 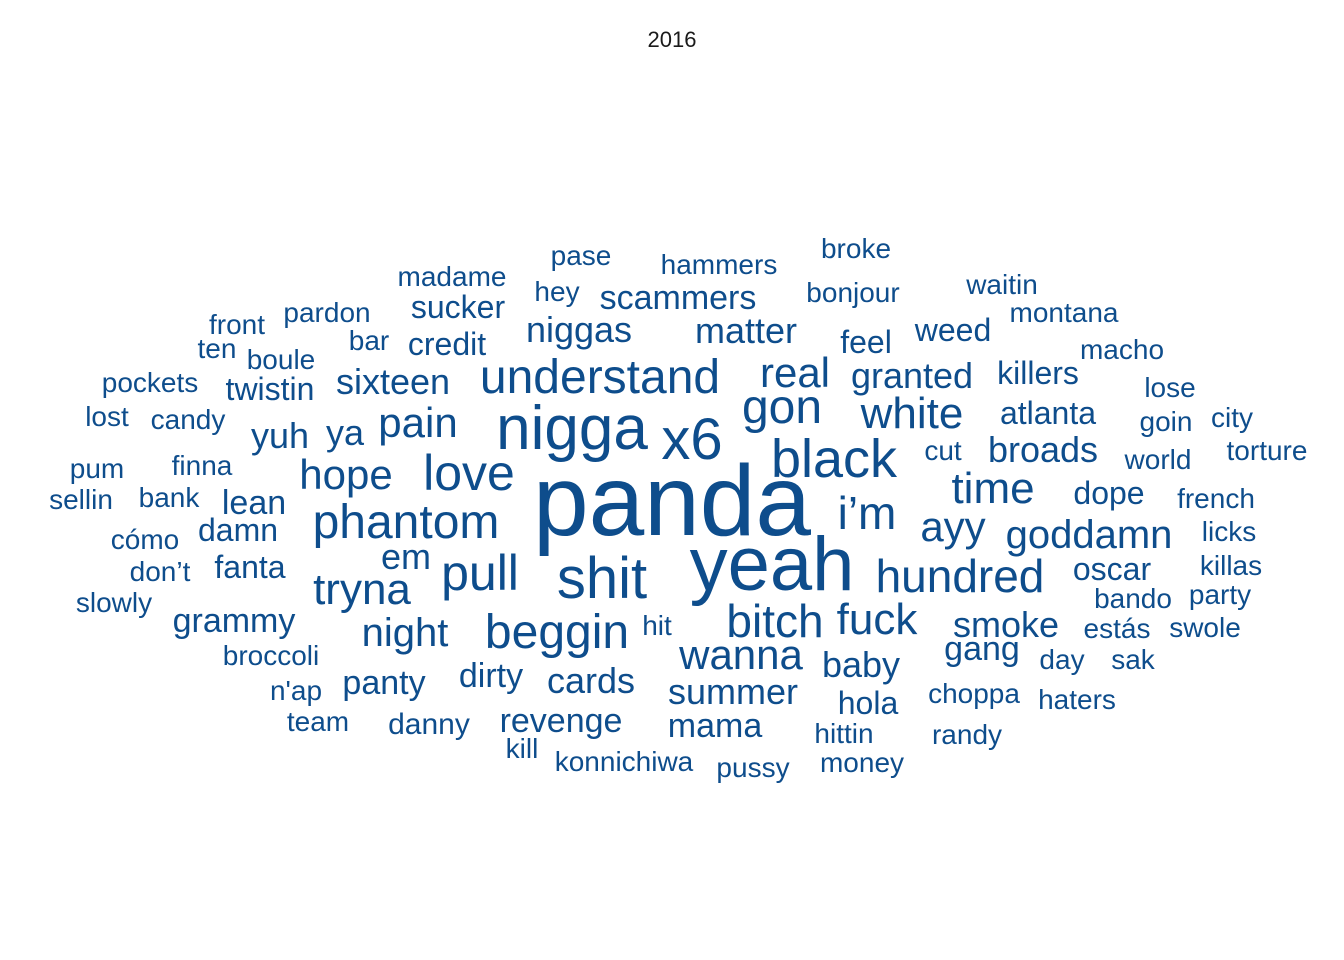 What do you see at coordinates (145, 539) in the screenshot?
I see `word-c-mo: cómo` at bounding box center [145, 539].